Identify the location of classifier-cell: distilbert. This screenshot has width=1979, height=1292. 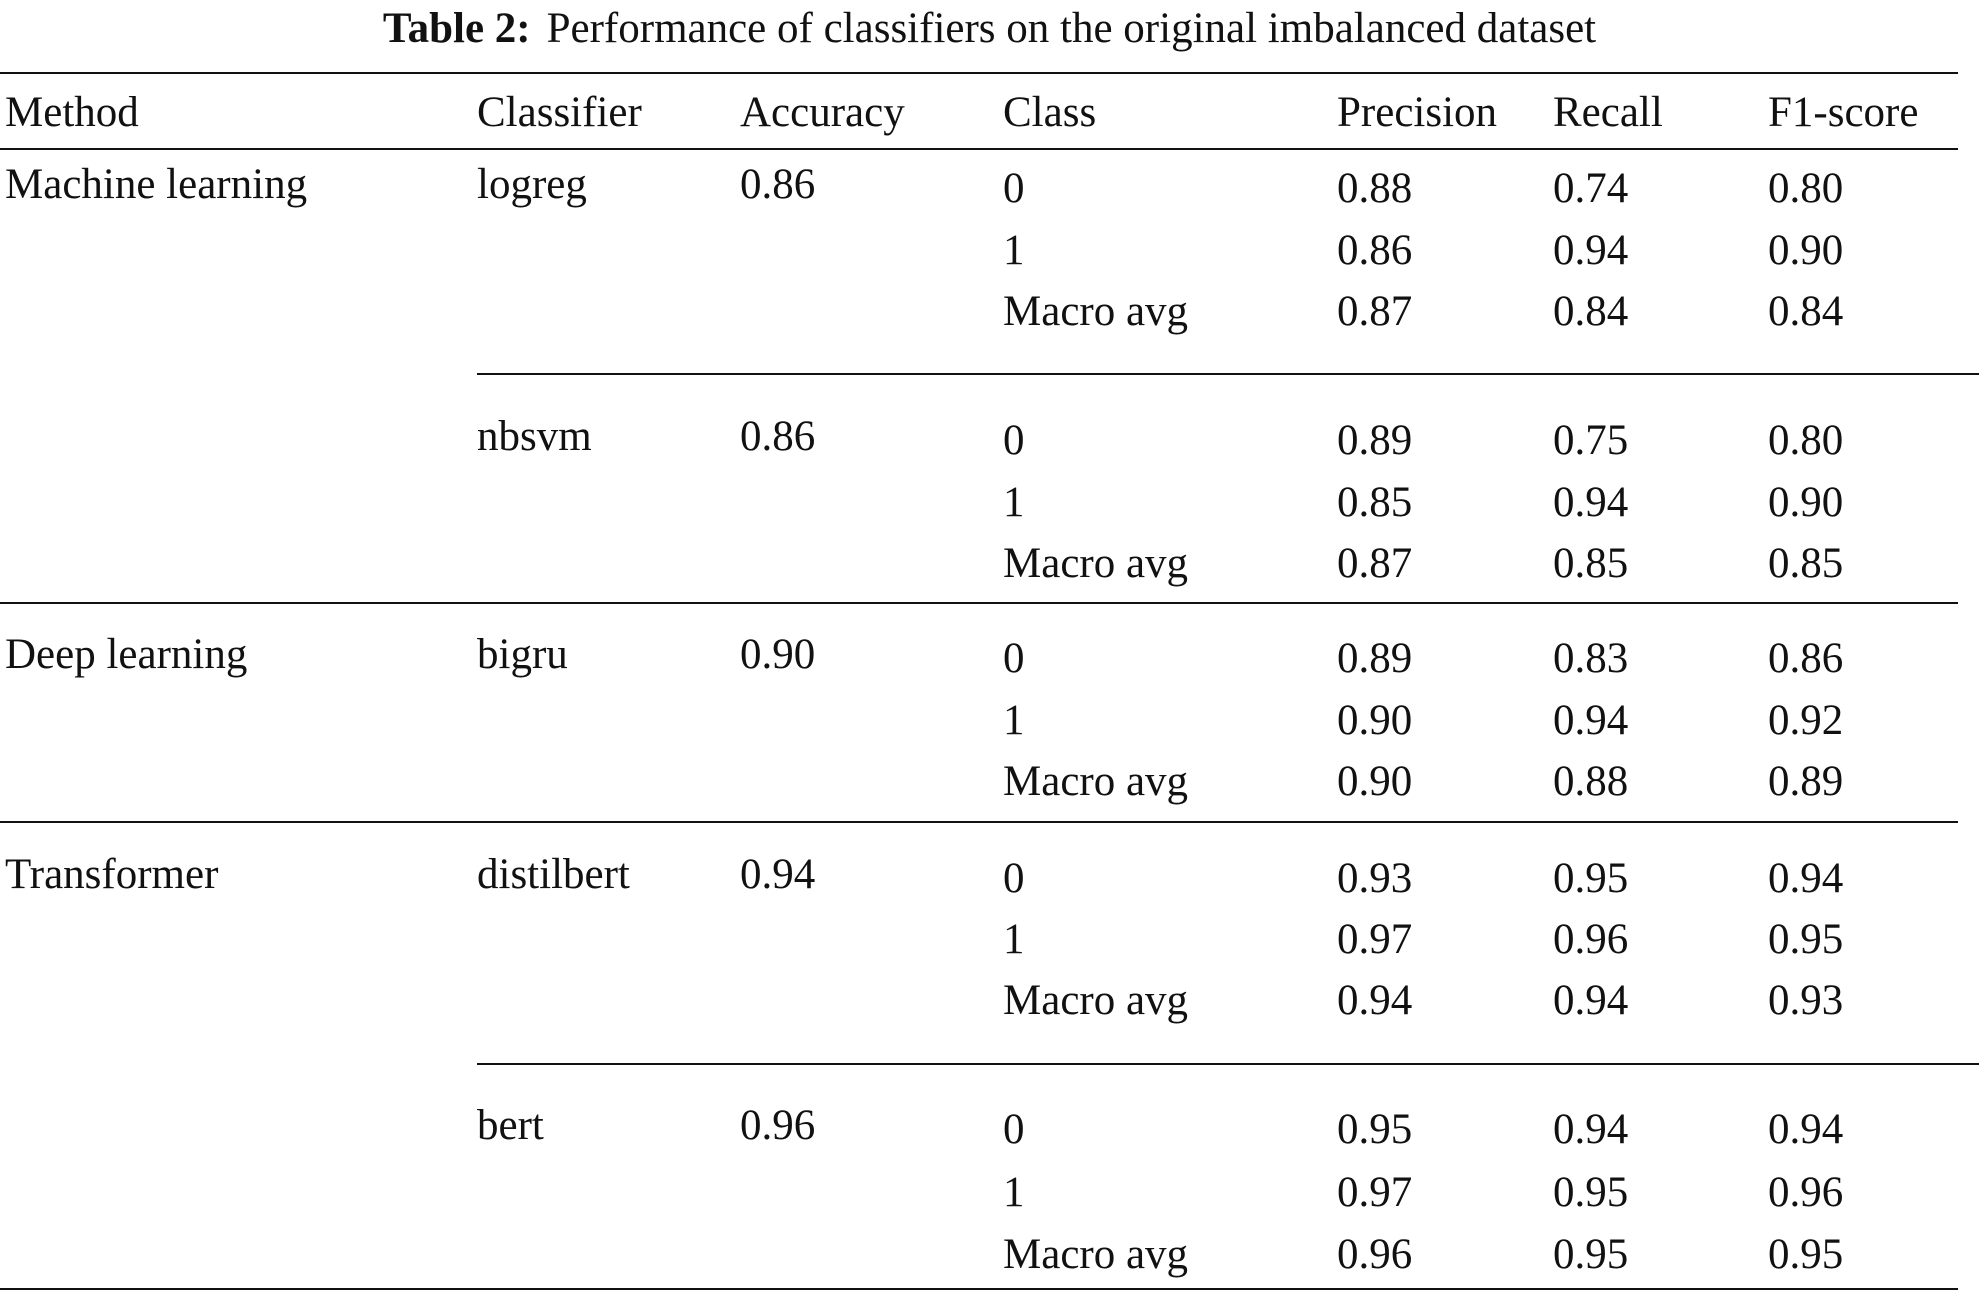
(553, 874).